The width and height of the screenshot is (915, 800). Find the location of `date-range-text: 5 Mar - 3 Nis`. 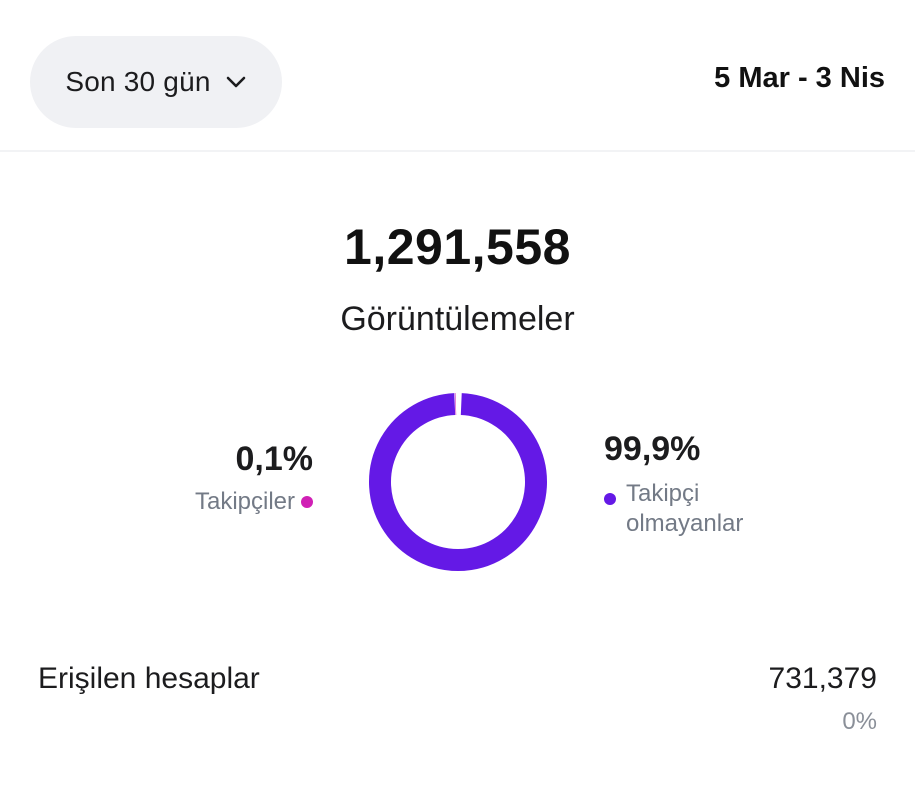

date-range-text: 5 Mar - 3 Nis is located at coordinates (799, 78).